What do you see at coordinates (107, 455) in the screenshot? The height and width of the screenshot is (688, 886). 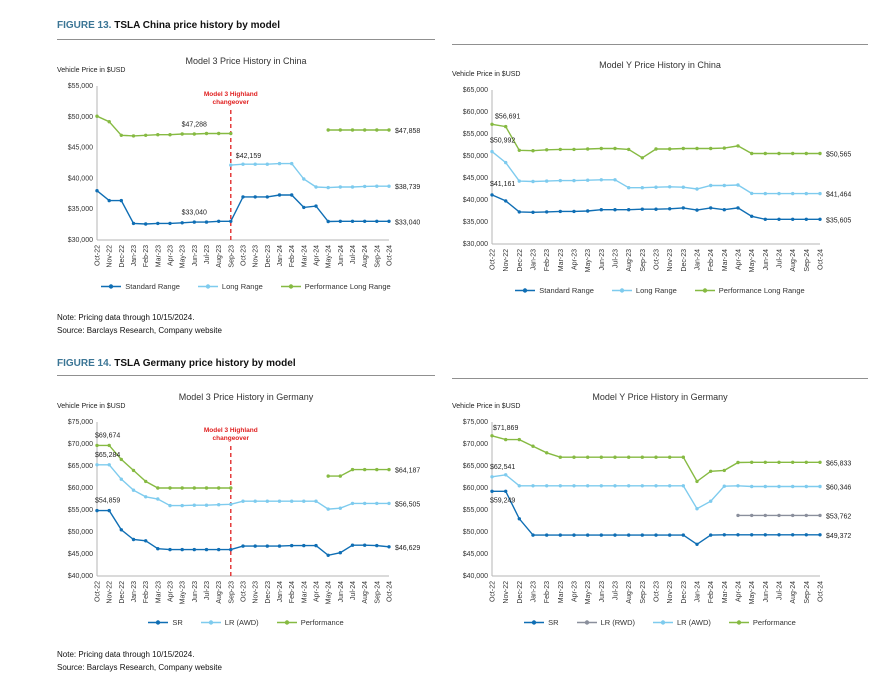 I see `svg-text: $65,284` at bounding box center [107, 455].